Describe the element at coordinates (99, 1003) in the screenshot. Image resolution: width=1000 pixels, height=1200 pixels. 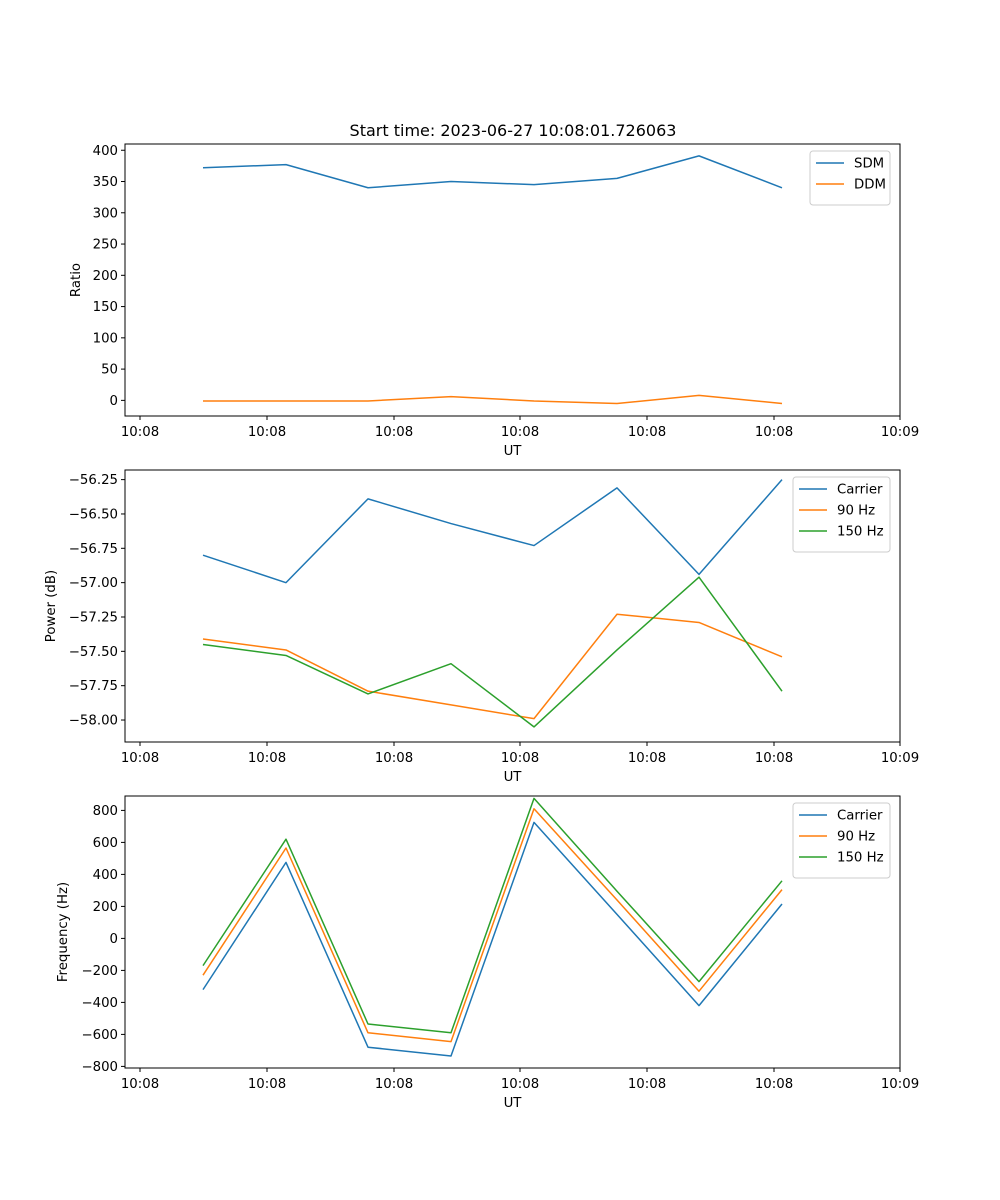
I see `y-tick-label: −400` at that location.